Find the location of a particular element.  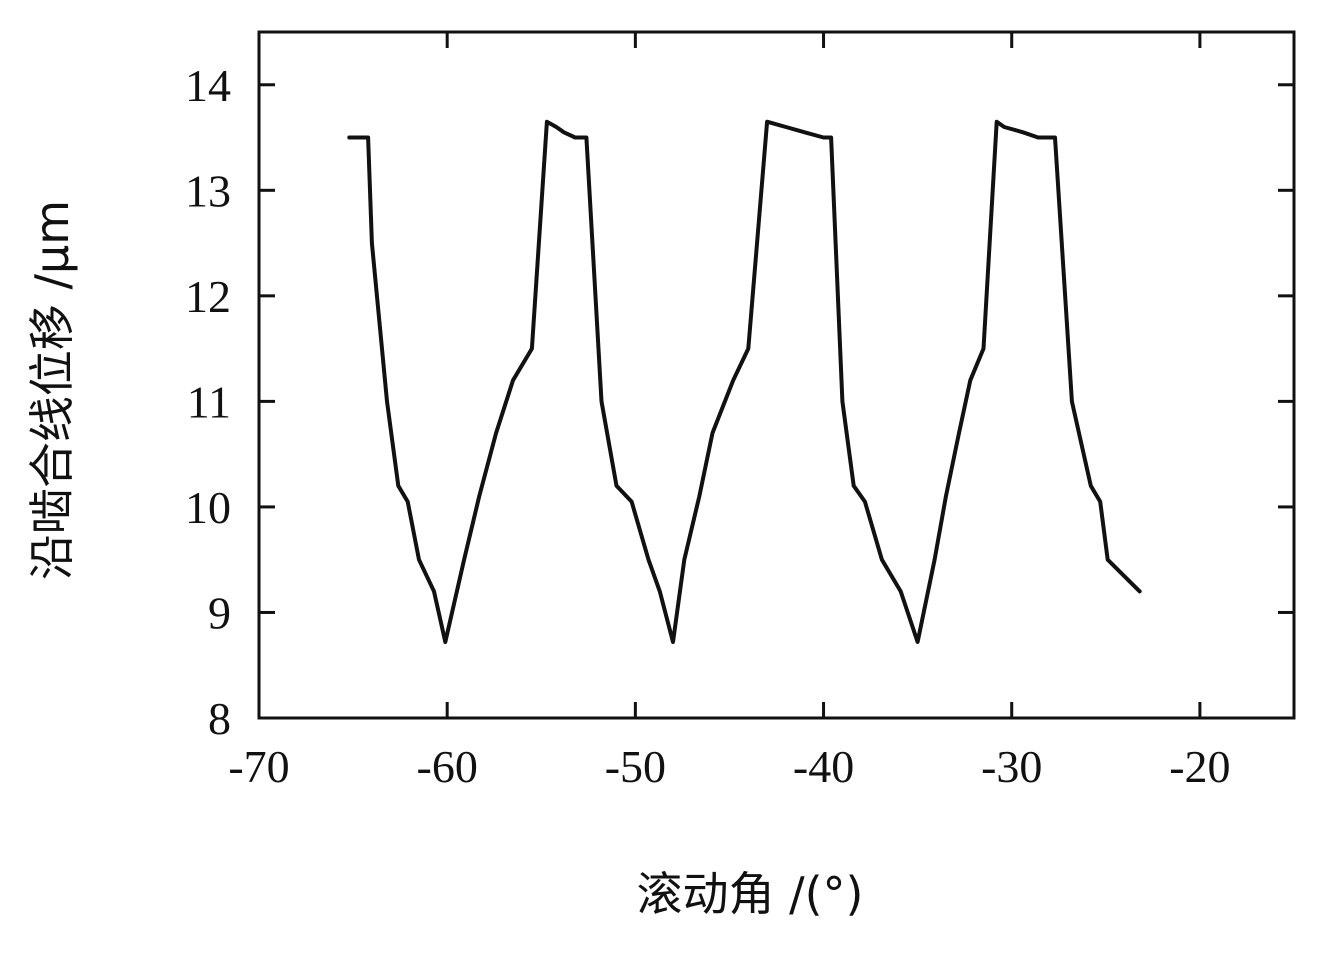

y-tick-label: 13 is located at coordinates (208, 190).